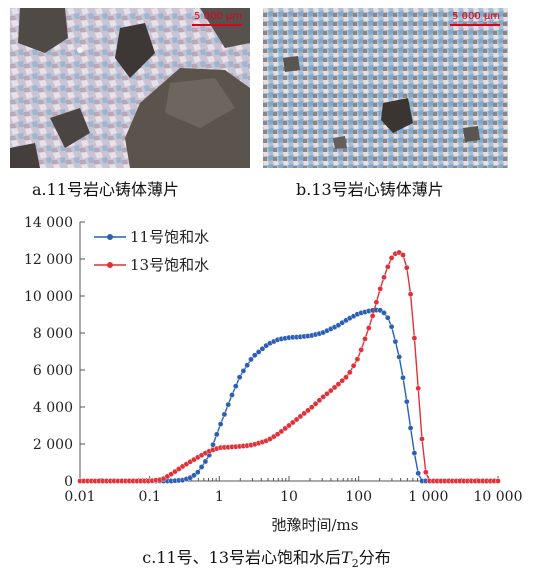 This screenshot has width=533, height=570. I want to click on x-tick-label: 10 000, so click(498, 497).